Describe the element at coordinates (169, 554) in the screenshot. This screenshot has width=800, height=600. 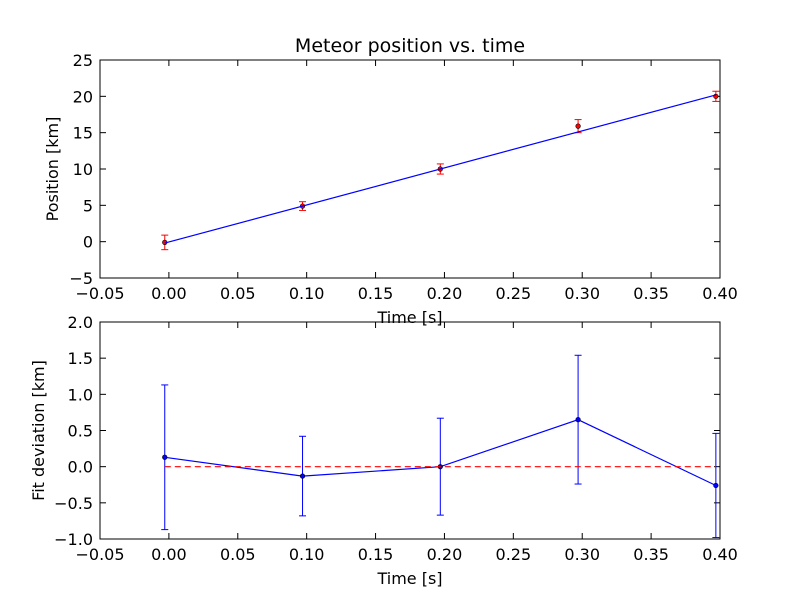
I see `bottom-x-tick-label: 0.00` at that location.